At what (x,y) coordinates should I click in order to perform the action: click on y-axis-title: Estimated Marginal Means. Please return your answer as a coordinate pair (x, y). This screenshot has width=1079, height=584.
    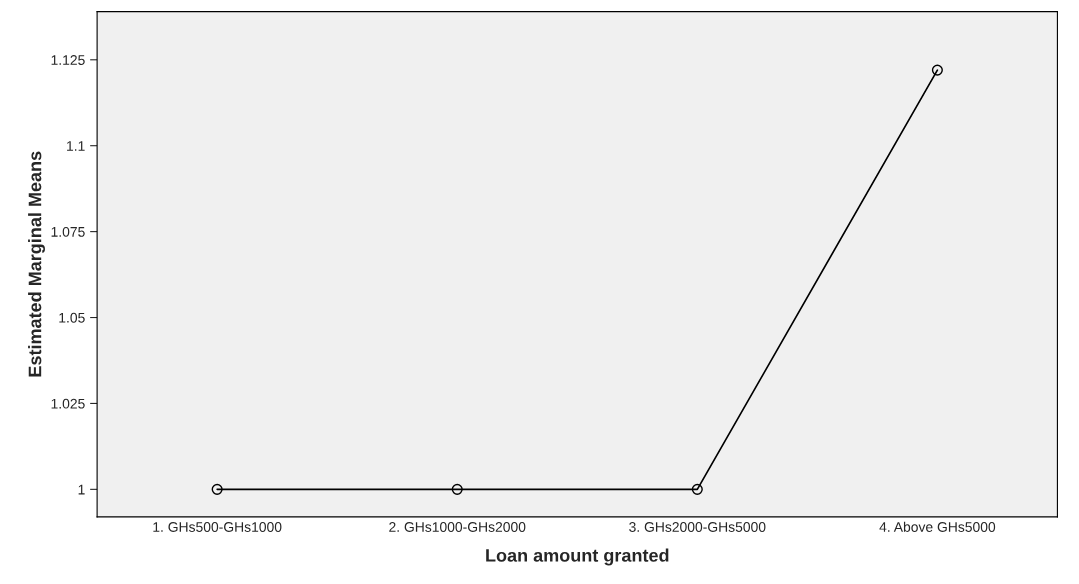
    Looking at the image, I should click on (36, 264).